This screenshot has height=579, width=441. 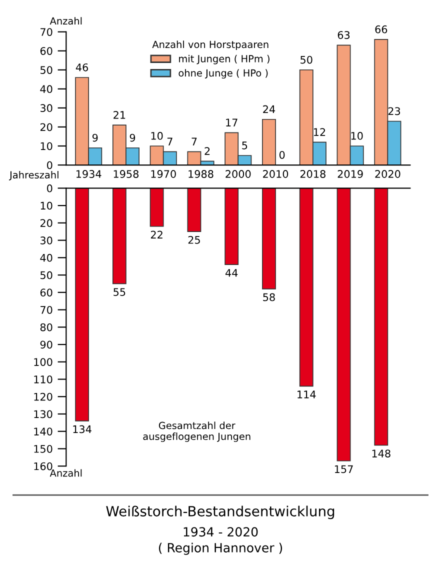 What do you see at coordinates (33, 175) in the screenshot?
I see `x-axis-title: Jahreszahl` at bounding box center [33, 175].